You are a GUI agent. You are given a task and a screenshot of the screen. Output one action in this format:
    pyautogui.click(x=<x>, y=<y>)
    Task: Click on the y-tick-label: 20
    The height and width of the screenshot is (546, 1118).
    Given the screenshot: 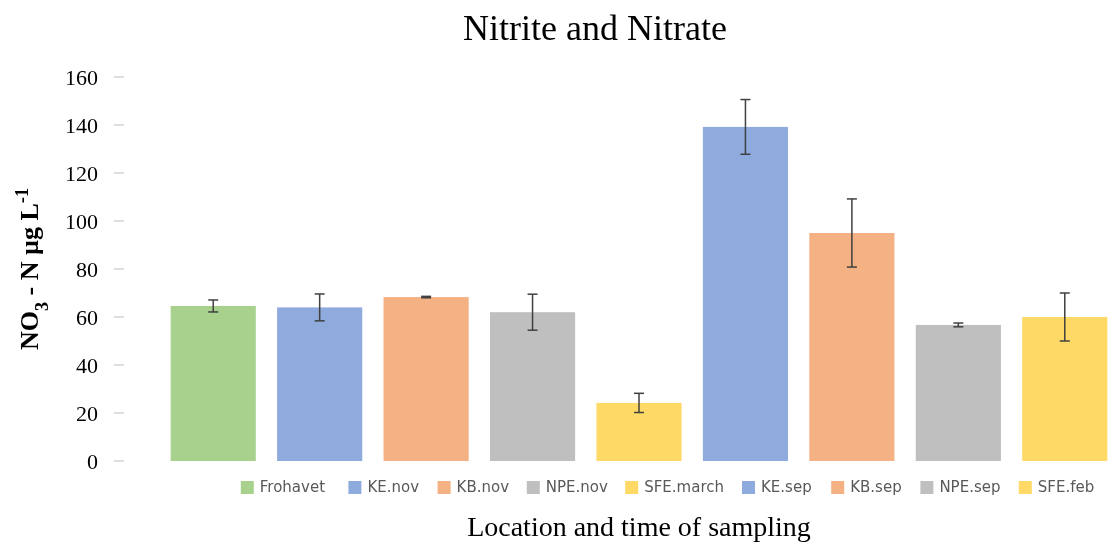 What is the action you would take?
    pyautogui.click(x=87, y=413)
    